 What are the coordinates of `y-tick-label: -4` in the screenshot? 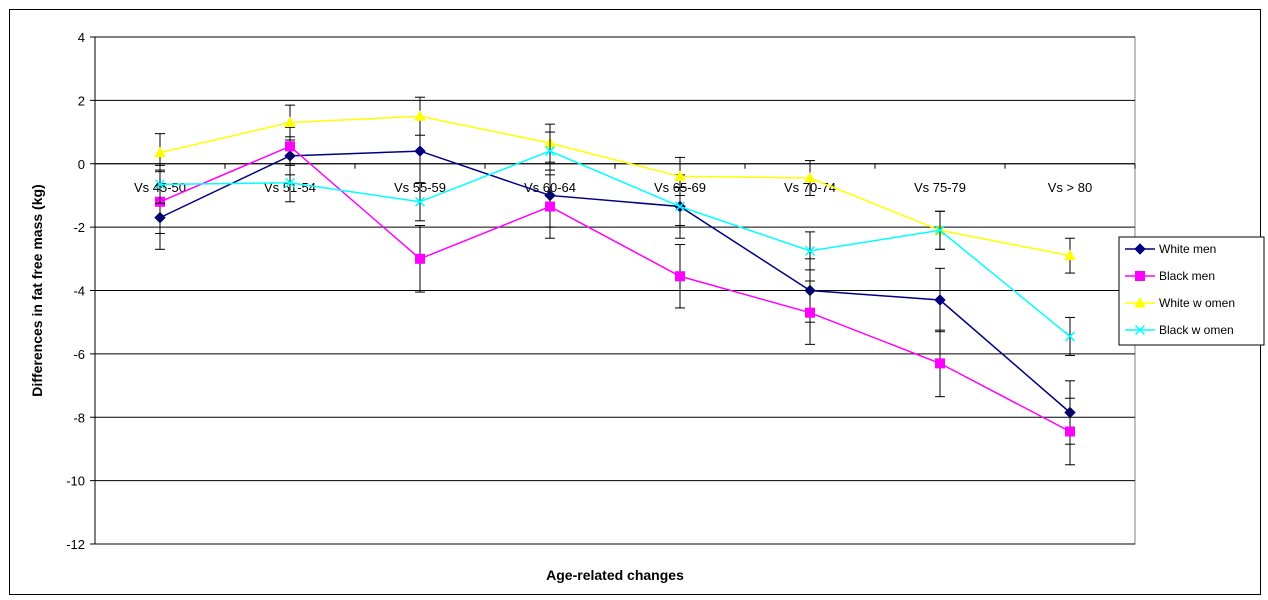 It's located at (79, 291).